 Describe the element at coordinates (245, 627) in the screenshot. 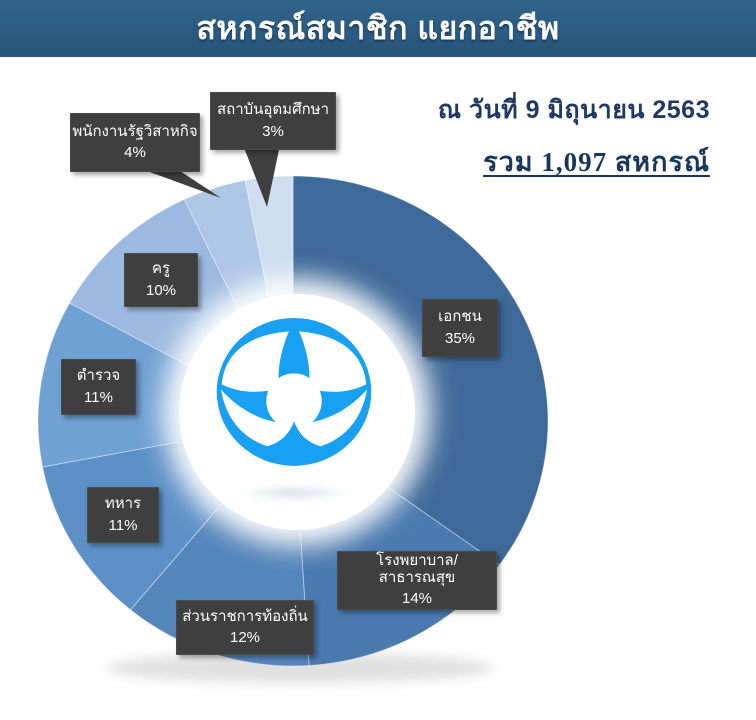

I see `callout-local-government: ส่วนราชการท้องถิ่น 12%` at that location.